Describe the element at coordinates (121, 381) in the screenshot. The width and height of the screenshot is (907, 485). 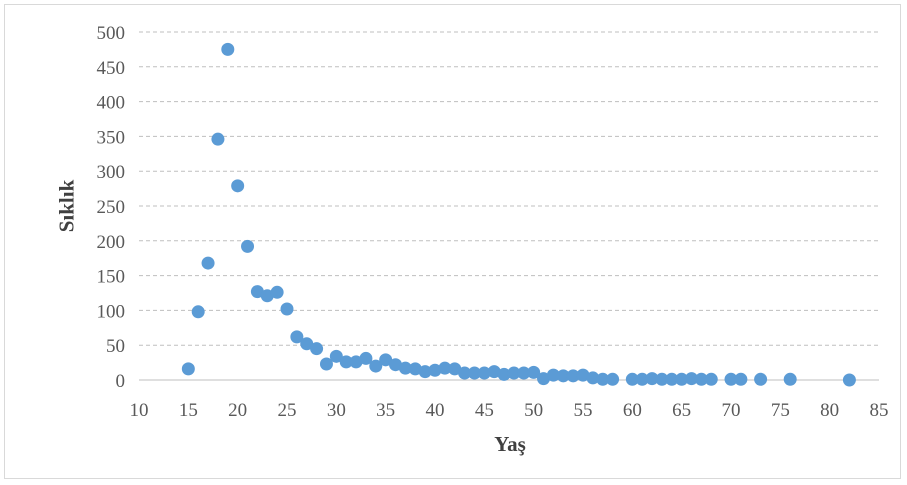
I see `y-tick-label: 0` at that location.